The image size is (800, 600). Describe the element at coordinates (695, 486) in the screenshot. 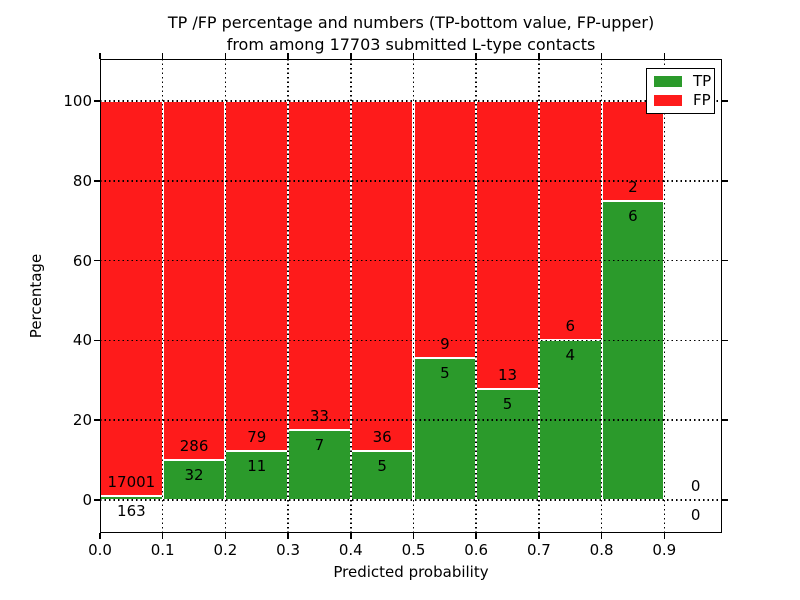

I see `fp-count-label: 0` at that location.